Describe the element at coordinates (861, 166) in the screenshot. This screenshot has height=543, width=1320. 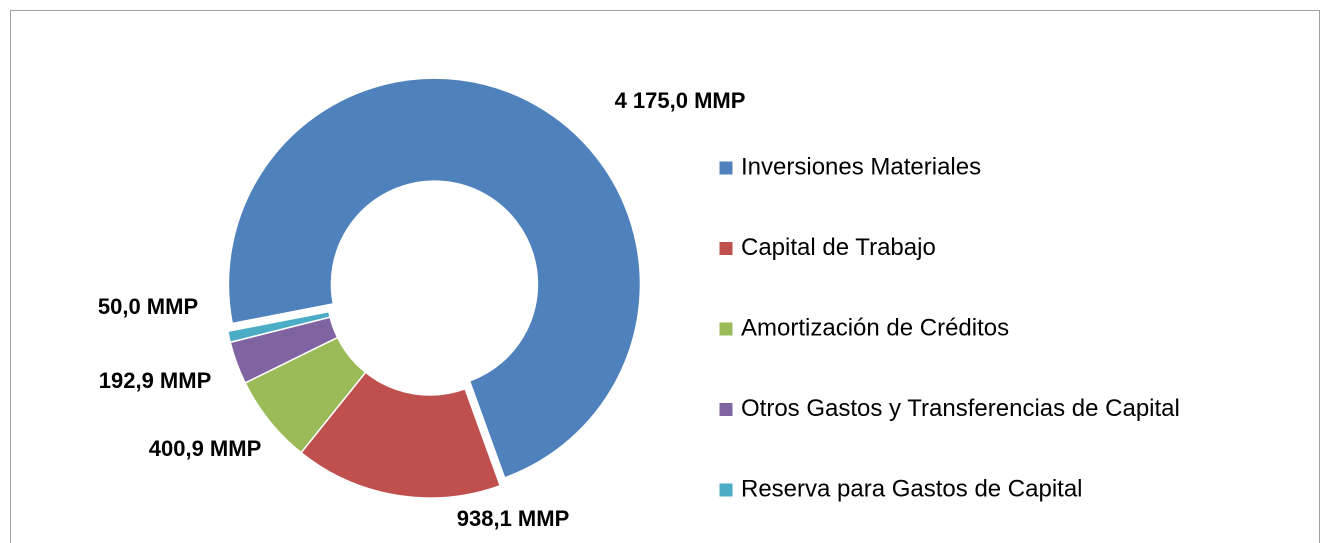
I see `legend-label: Inversiones Materiales` at that location.